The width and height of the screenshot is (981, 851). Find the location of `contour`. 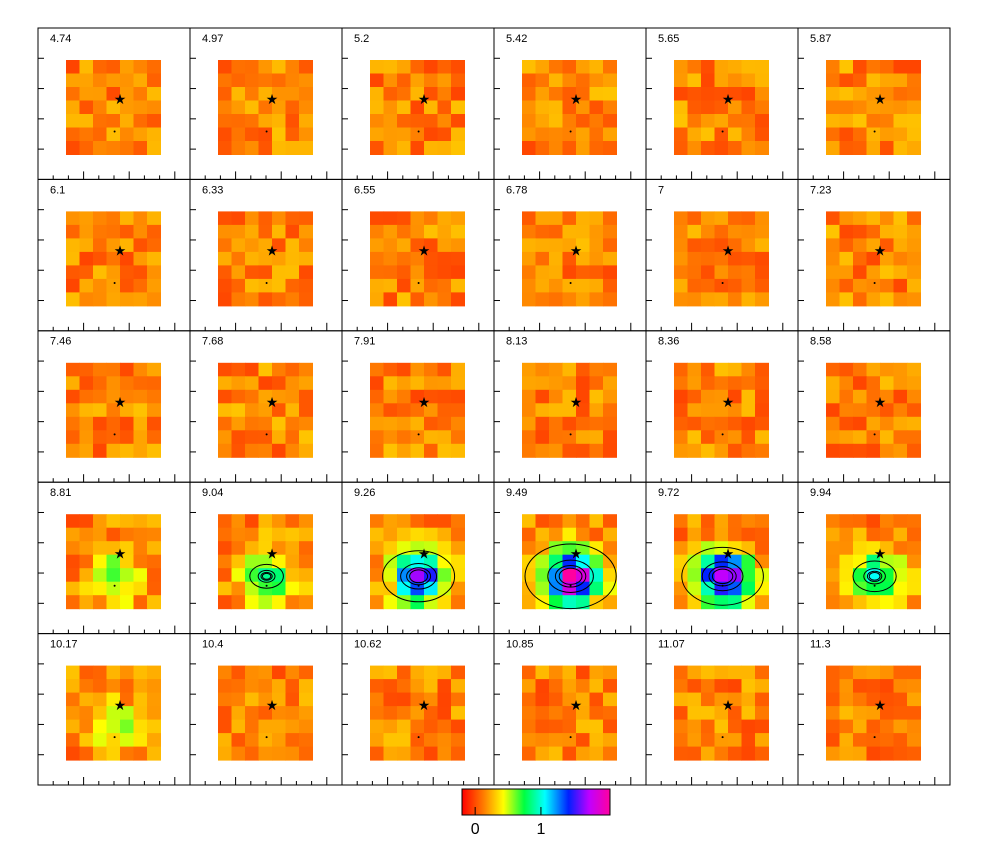

contour is located at coordinates (419, 576).